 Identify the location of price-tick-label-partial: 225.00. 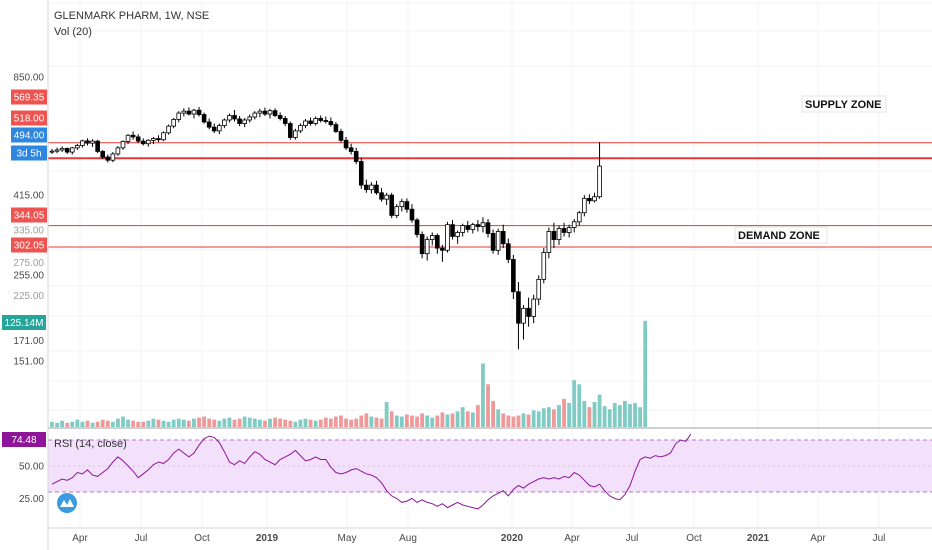
(28, 296).